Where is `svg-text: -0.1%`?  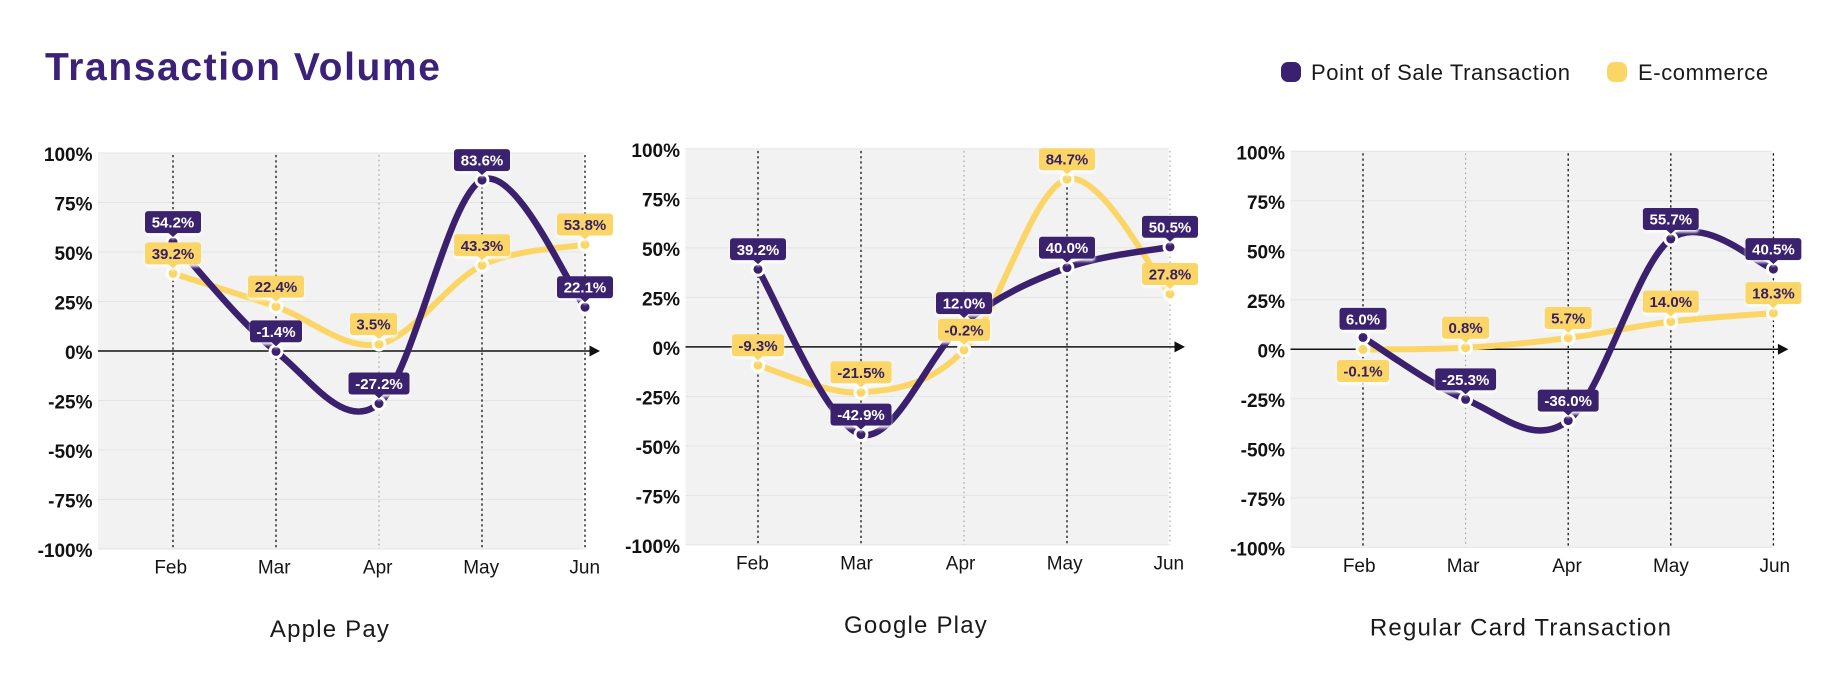 svg-text: -0.1% is located at coordinates (1362, 372).